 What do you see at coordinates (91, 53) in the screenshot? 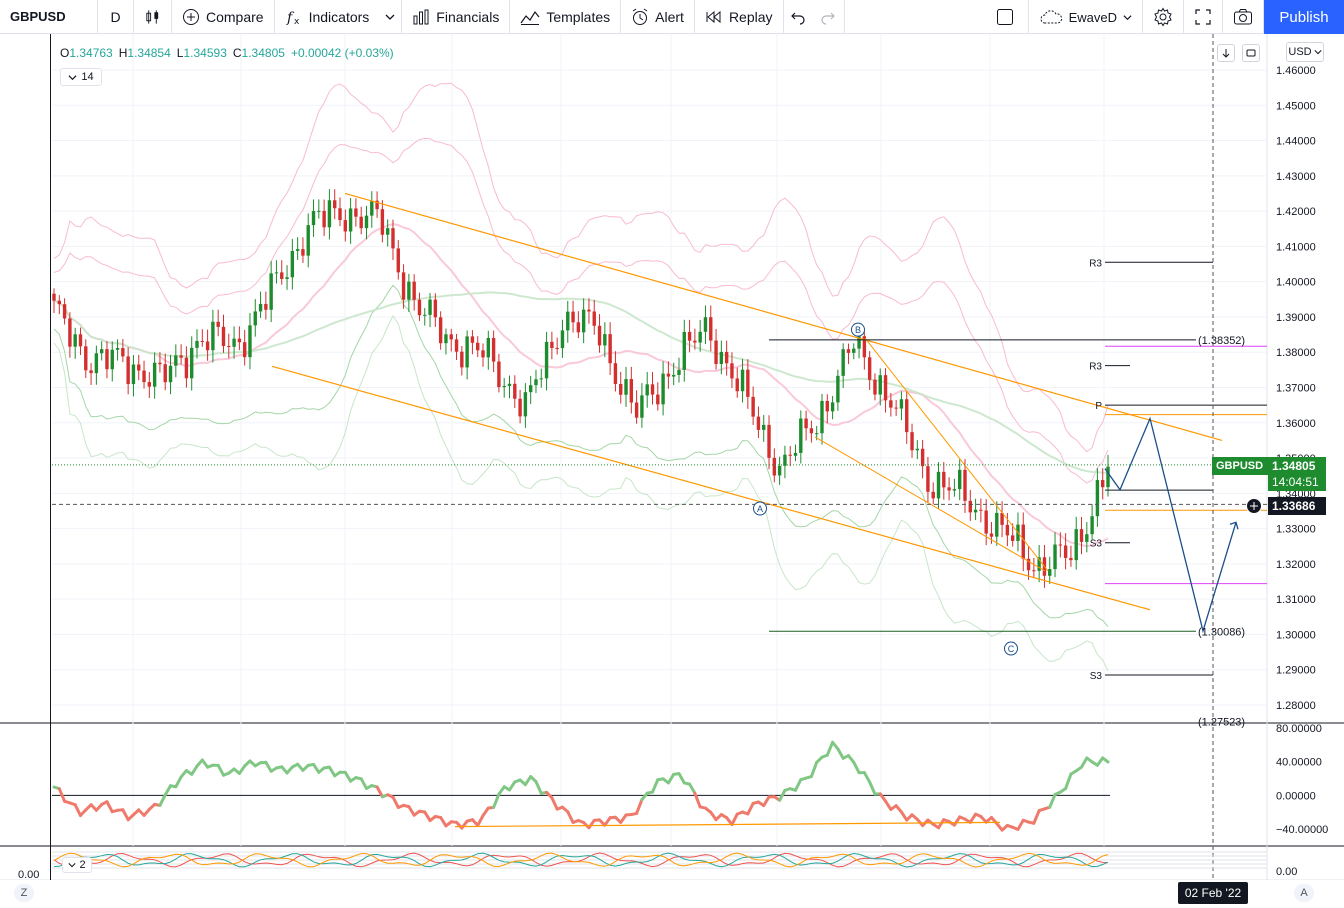
I see `open-value: 1.34763` at bounding box center [91, 53].